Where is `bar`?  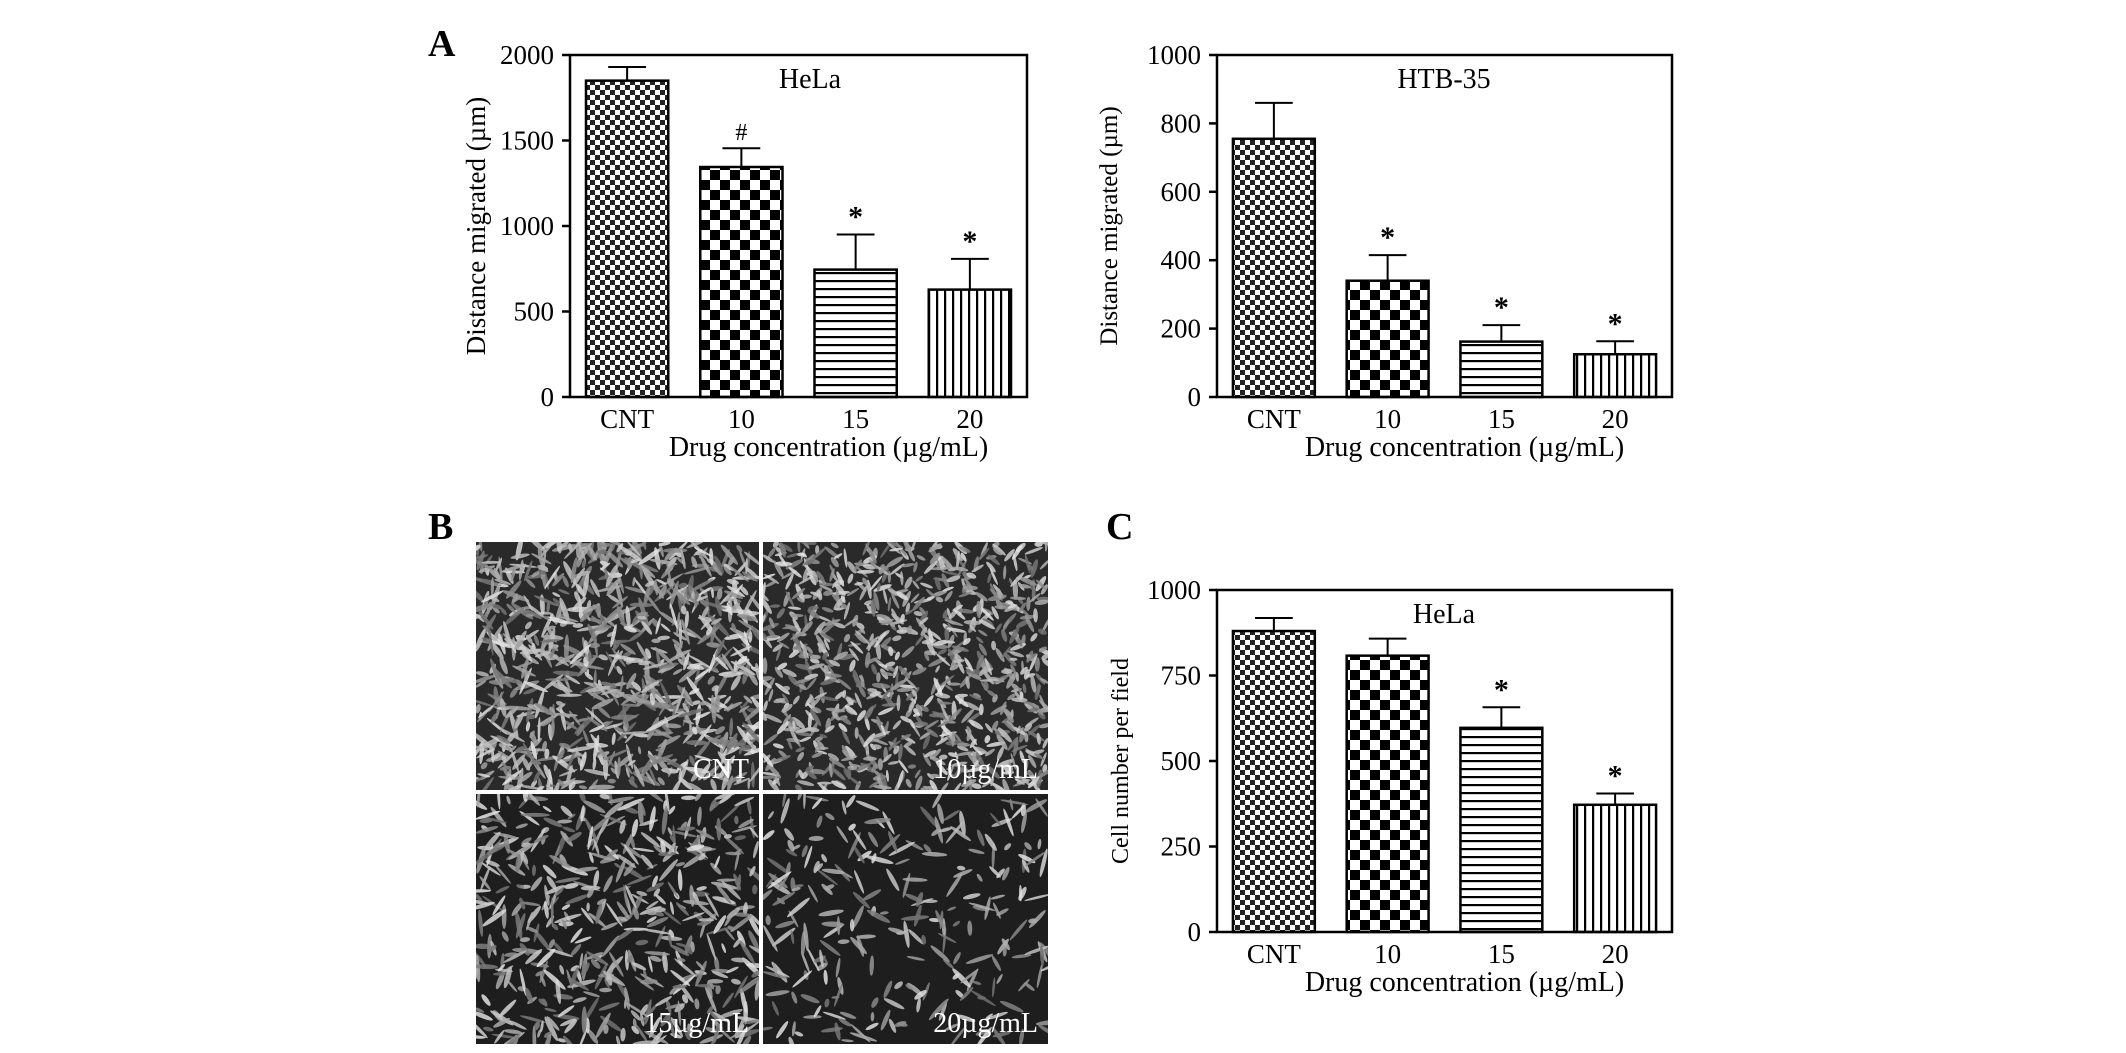
bar is located at coordinates (1274, 268).